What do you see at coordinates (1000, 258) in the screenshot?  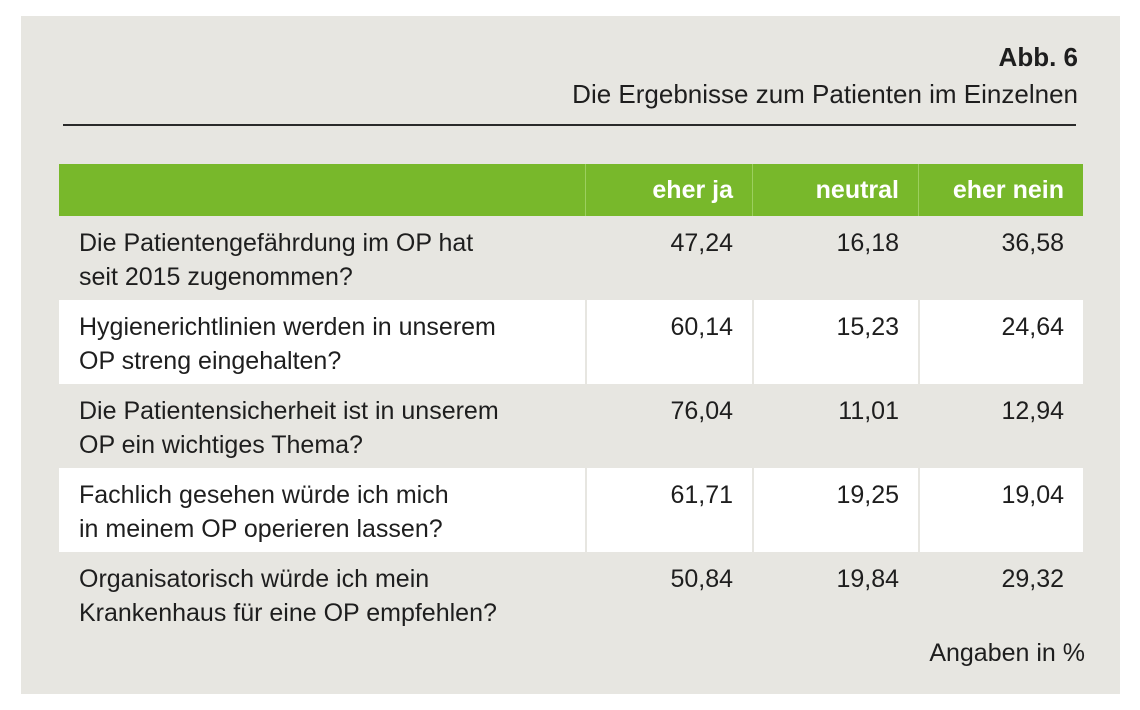 I see `value-eher-nein: 36,58` at bounding box center [1000, 258].